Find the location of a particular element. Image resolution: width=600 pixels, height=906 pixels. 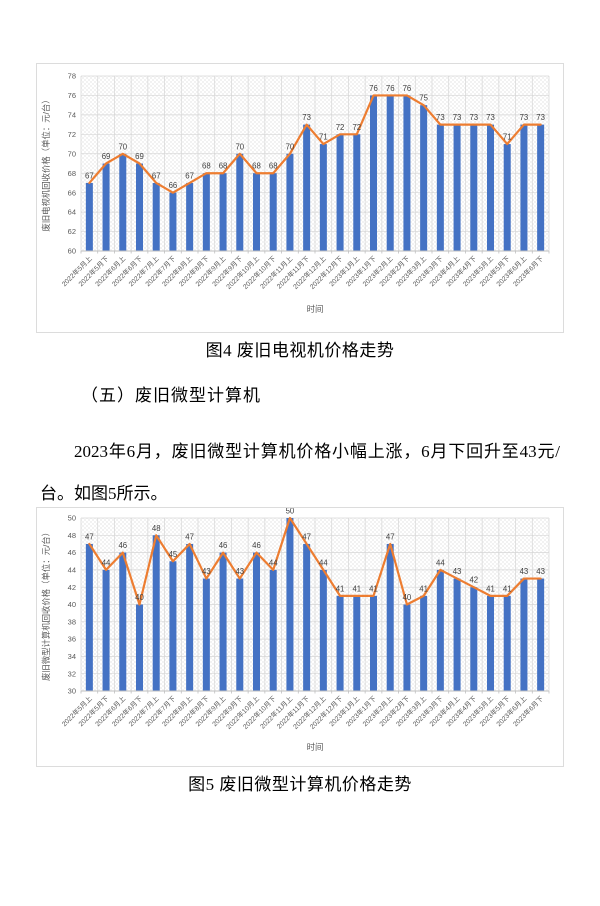

y-tick-label: 68 is located at coordinates (72, 173).